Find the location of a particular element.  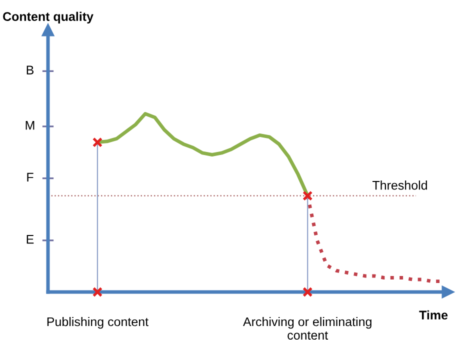

text: F is located at coordinates (30, 177).